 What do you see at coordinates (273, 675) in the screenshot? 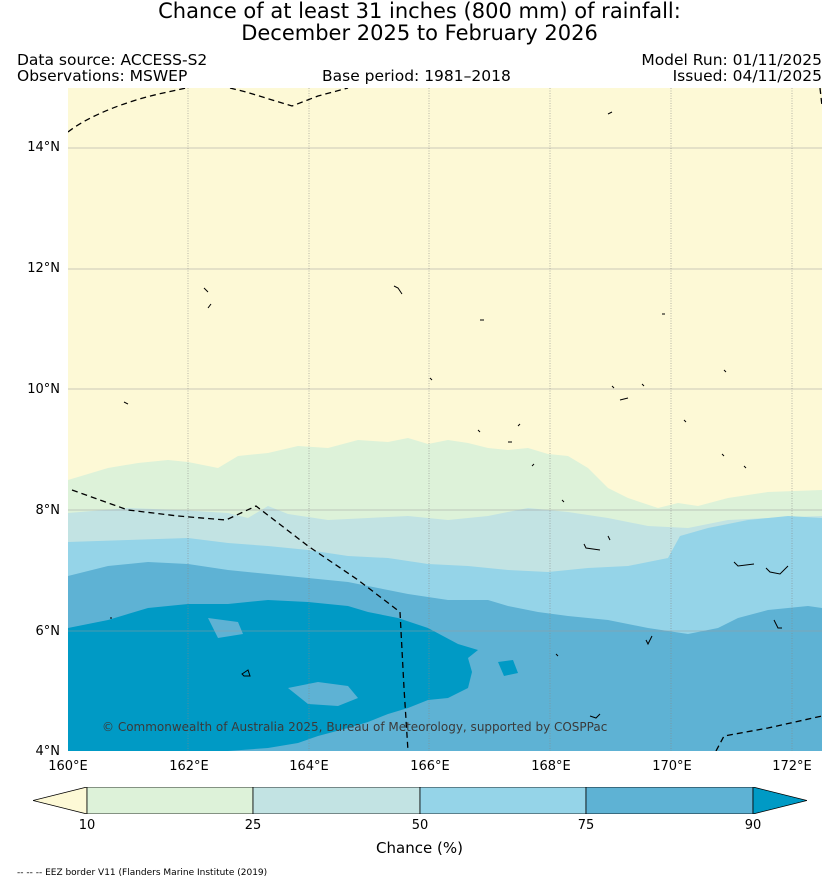
I see `band-gt90` at bounding box center [273, 675].